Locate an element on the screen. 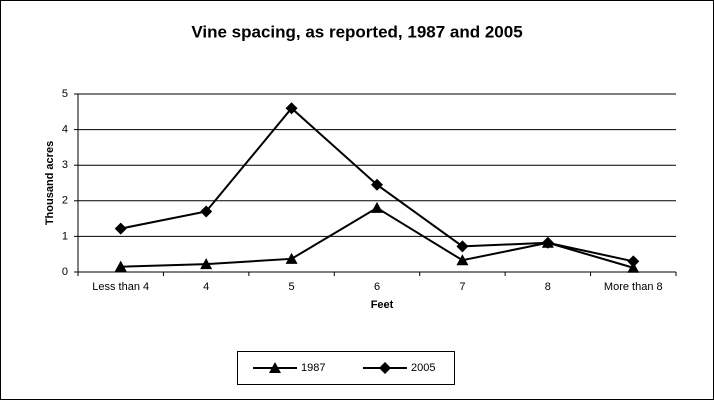 This screenshot has height=400, width=714. y-tick-label: 3 is located at coordinates (65, 165).